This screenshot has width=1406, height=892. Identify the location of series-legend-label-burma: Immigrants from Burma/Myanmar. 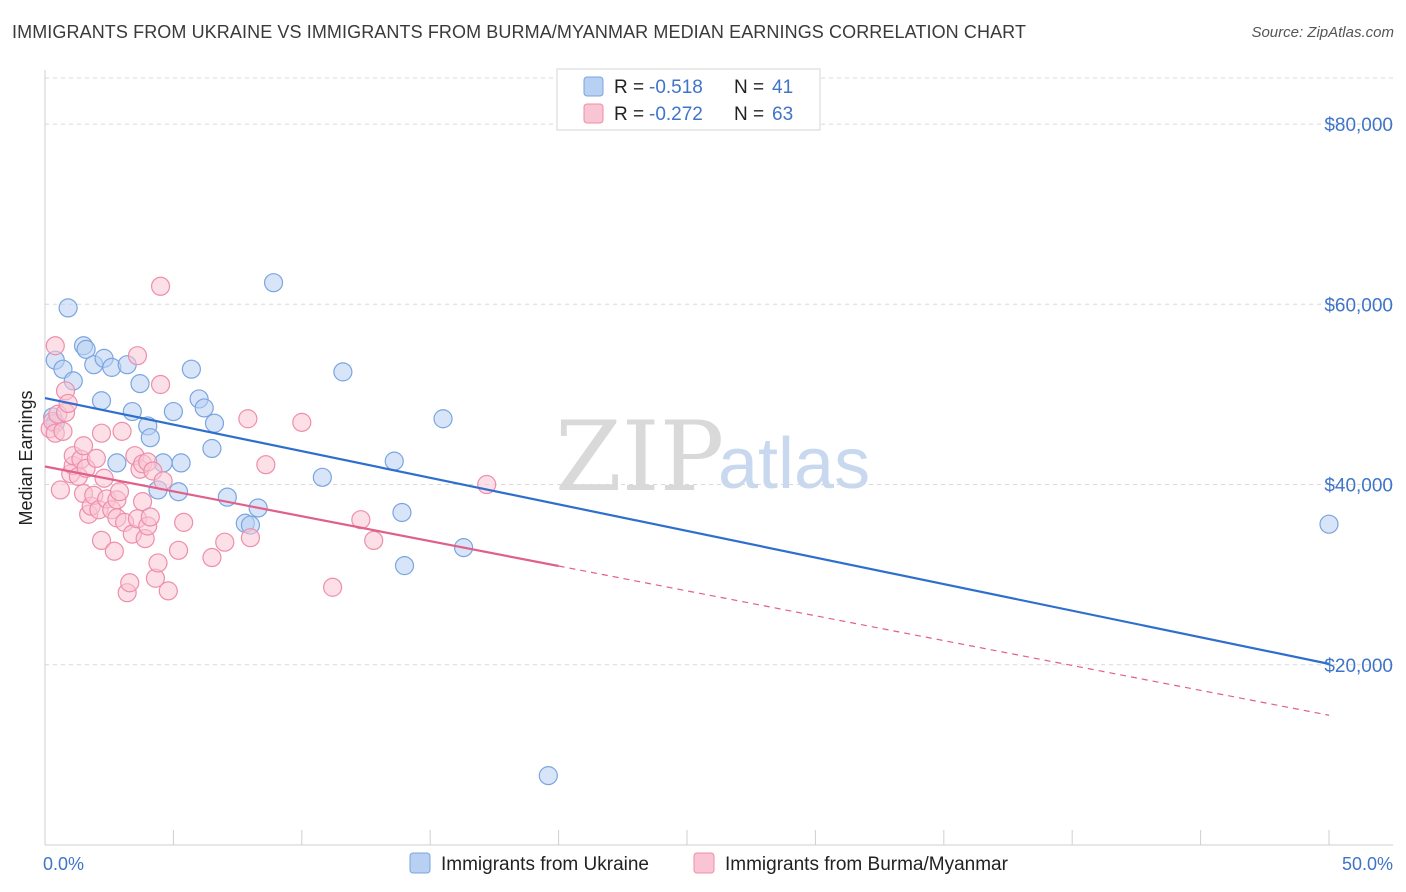
(867, 864).